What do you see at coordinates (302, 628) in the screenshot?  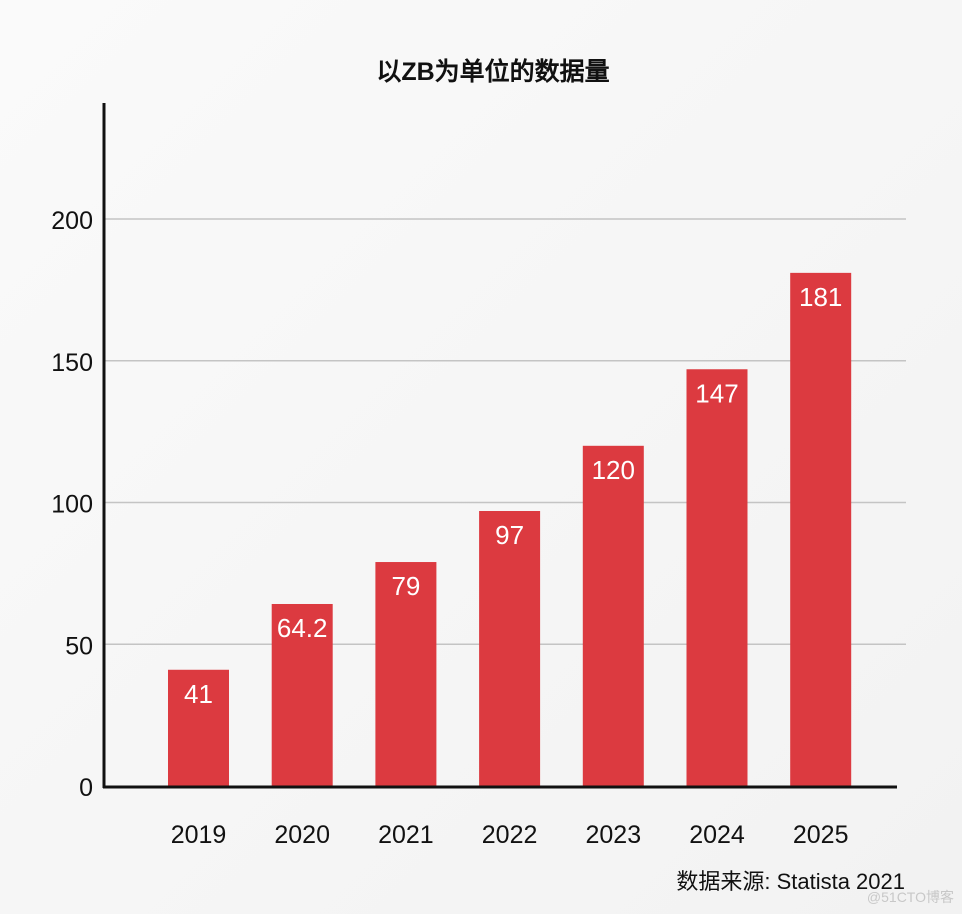 I see `data-label: 64.2` at bounding box center [302, 628].